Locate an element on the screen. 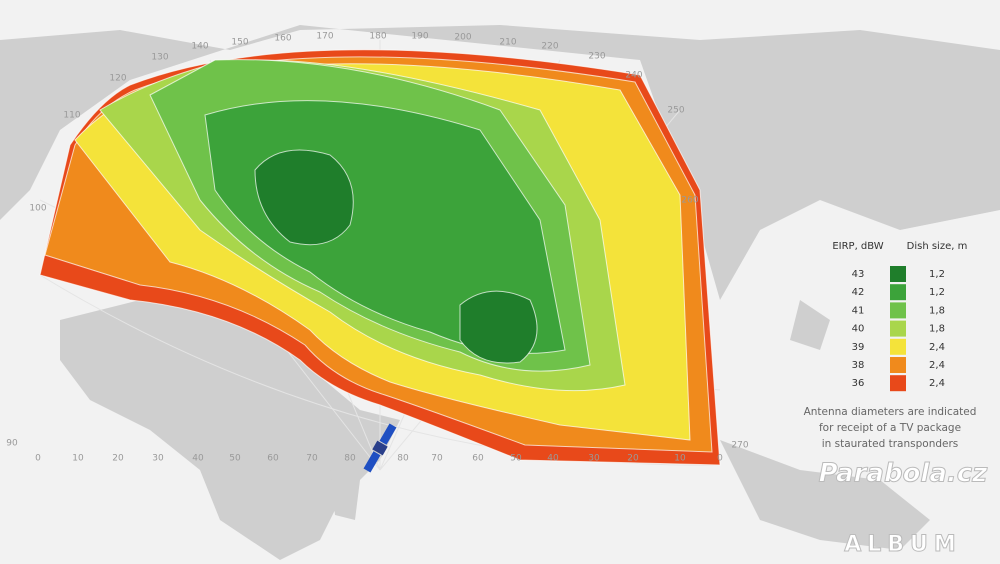  longitude-label: 180 is located at coordinates (377, 37).